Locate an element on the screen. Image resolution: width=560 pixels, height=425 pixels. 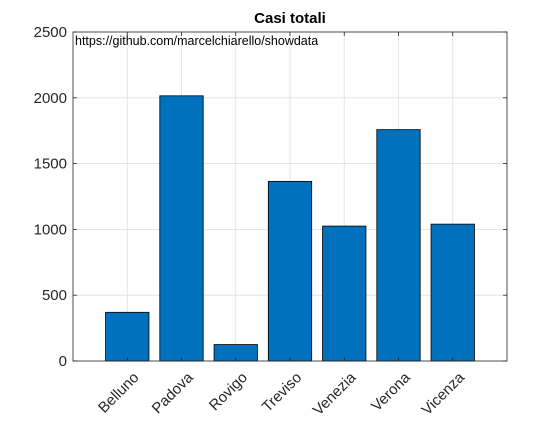
bar-verona is located at coordinates (398, 245).